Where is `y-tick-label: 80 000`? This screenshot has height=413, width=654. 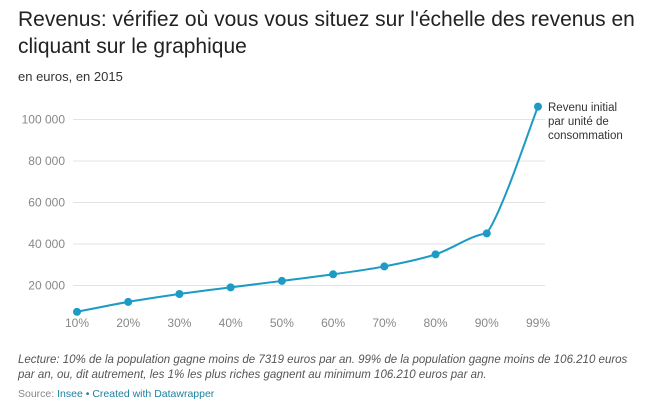
y-tick-label: 80 000 is located at coordinates (46, 161).